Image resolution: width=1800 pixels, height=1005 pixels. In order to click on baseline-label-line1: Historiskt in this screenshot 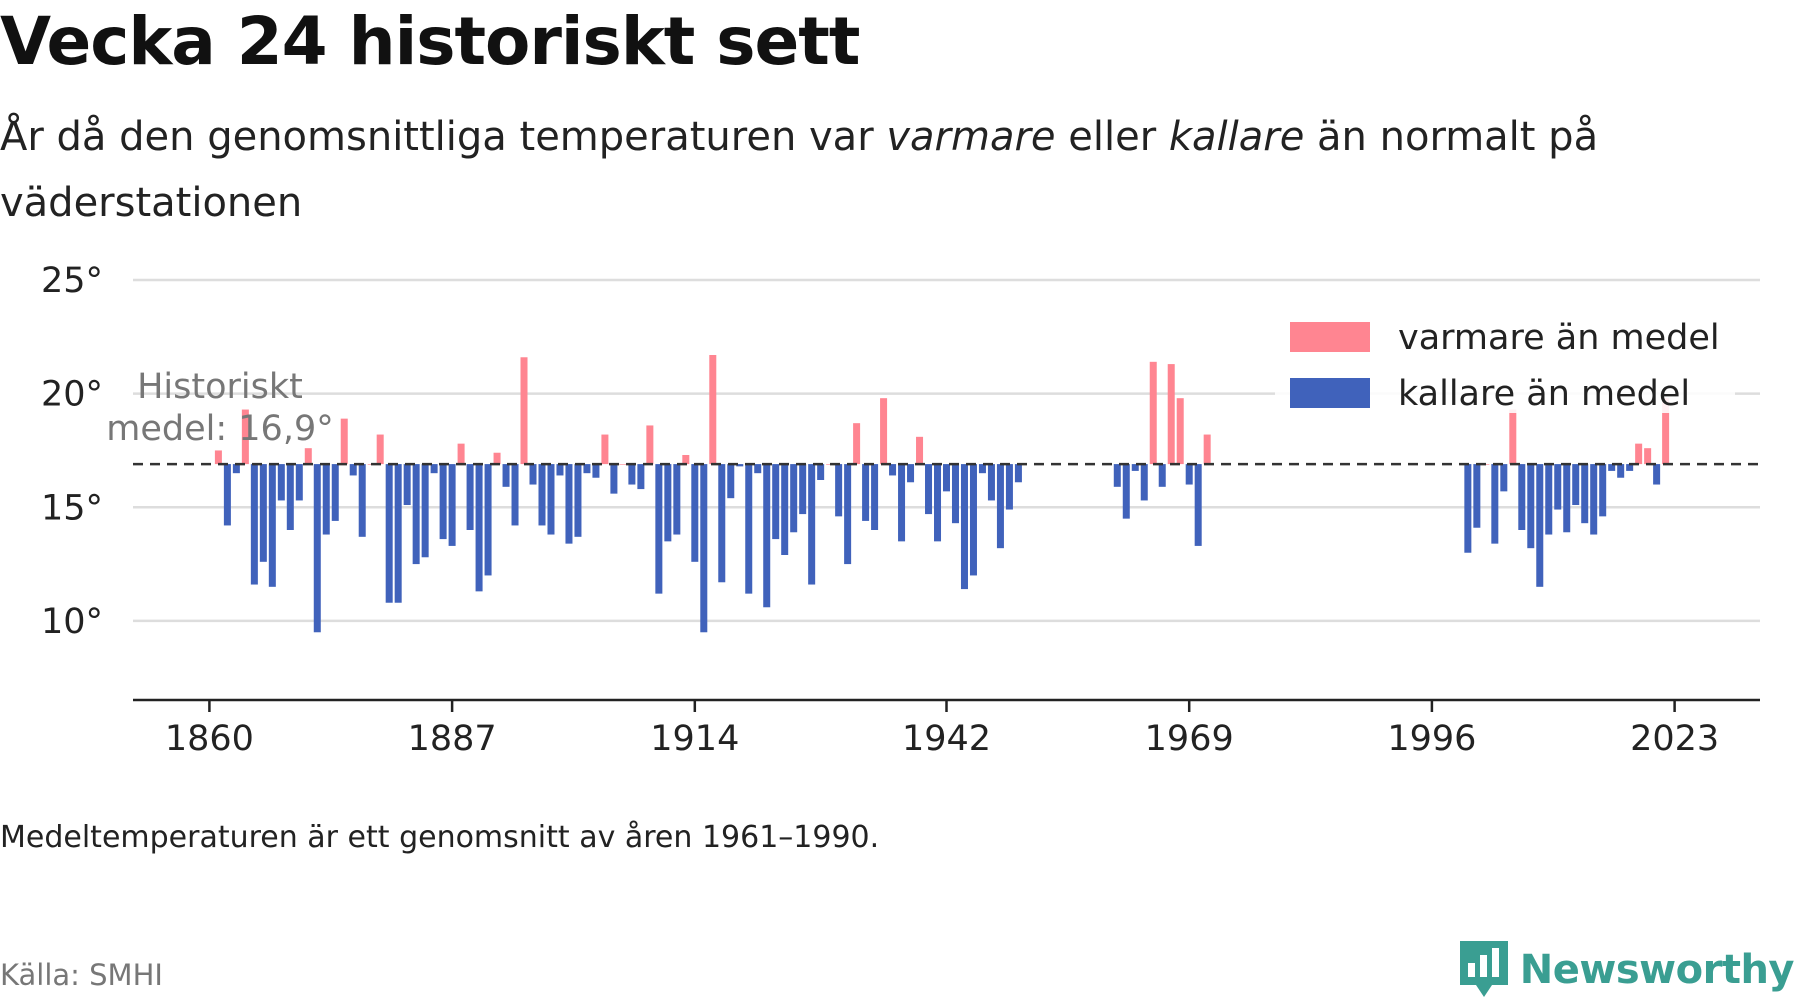, I will do `click(220, 387)`.